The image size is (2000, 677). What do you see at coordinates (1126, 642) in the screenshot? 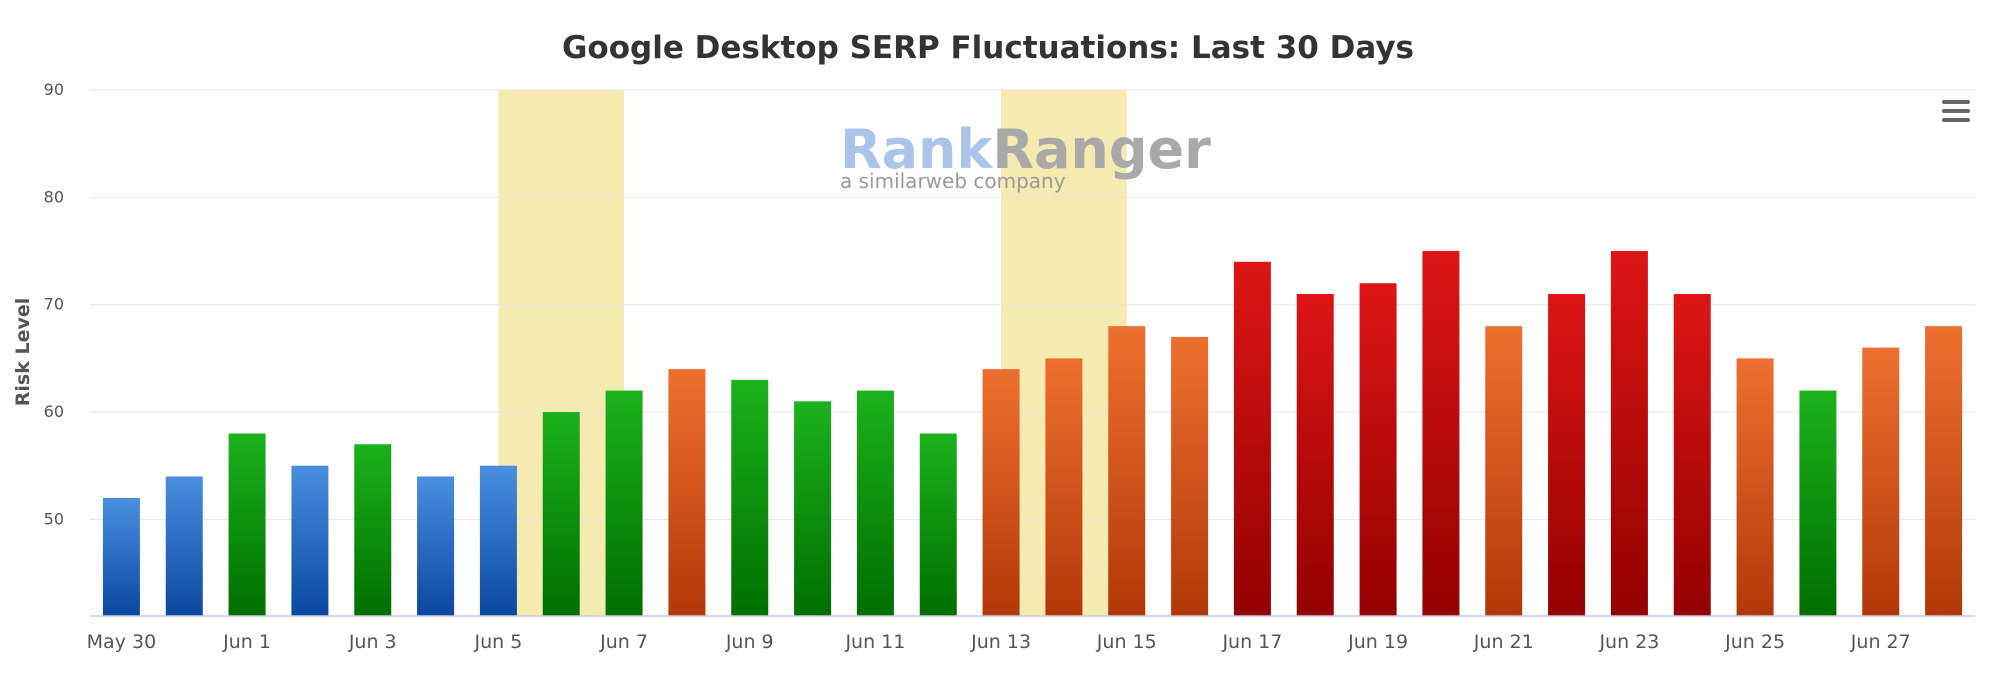
I see `x-tick-label: Jun 15` at bounding box center [1126, 642].